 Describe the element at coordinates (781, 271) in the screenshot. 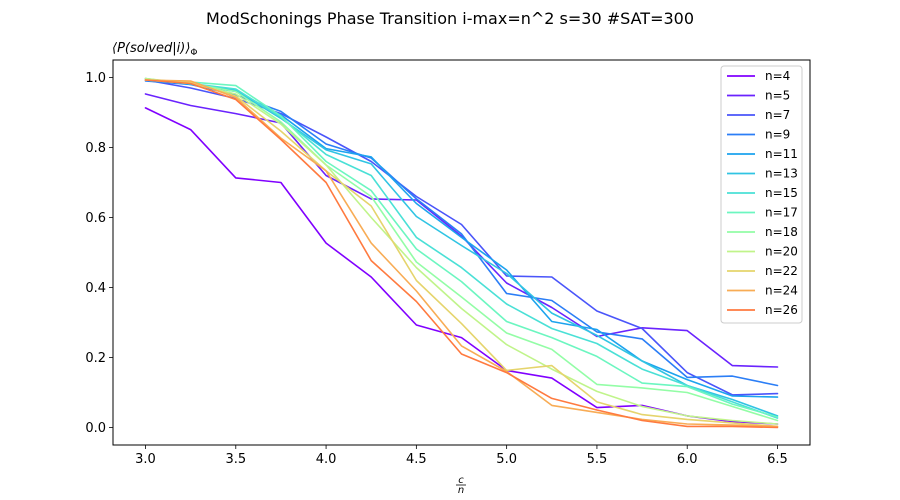

I see `legend-label: n=22` at that location.